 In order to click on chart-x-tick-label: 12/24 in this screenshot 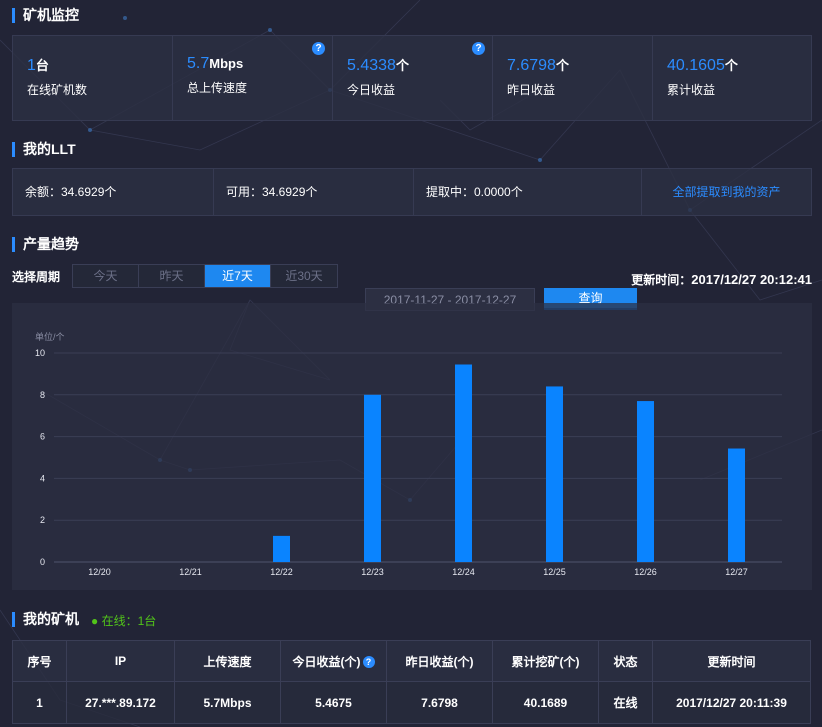, I will do `click(463, 572)`.